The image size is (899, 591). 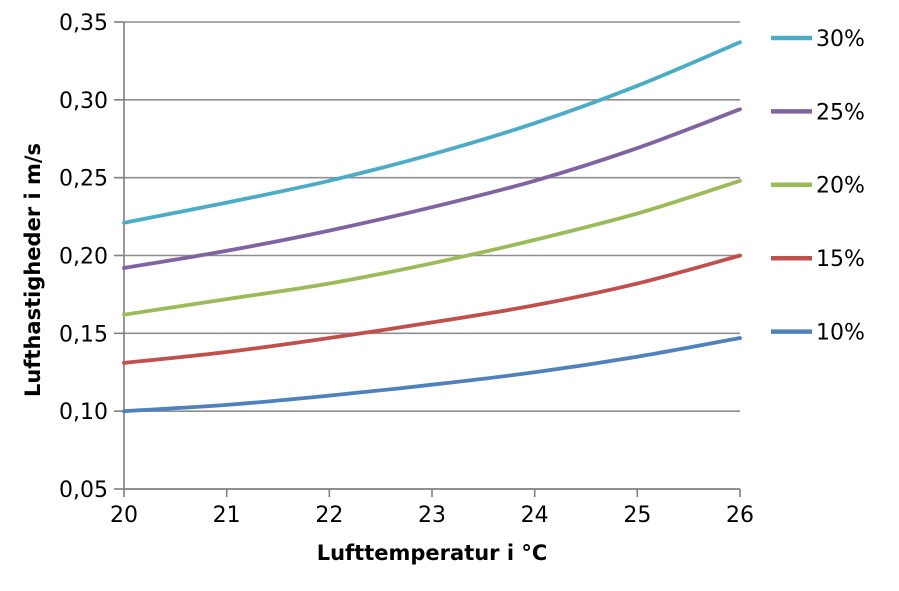 I want to click on x-tick-label: 21, so click(x=227, y=515).